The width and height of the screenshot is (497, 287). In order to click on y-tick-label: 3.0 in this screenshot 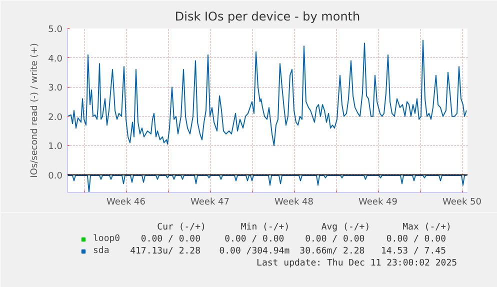, I will do `click(55, 89)`.